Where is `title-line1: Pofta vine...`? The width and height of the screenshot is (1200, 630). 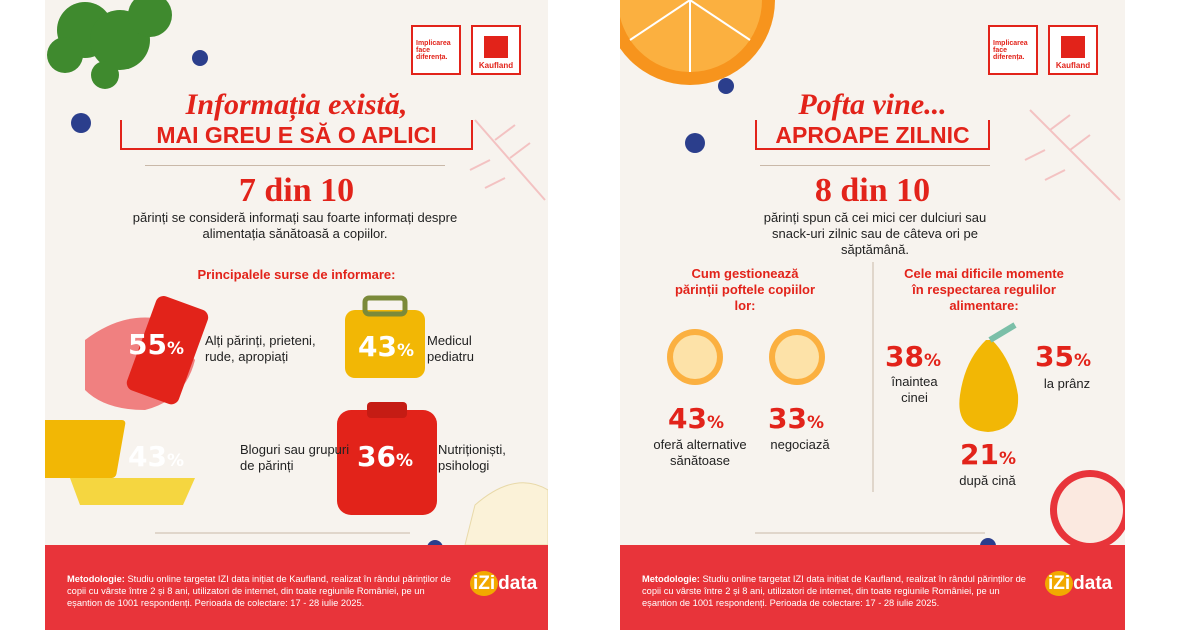
title-line1: Pofta vine... is located at coordinates (872, 104).